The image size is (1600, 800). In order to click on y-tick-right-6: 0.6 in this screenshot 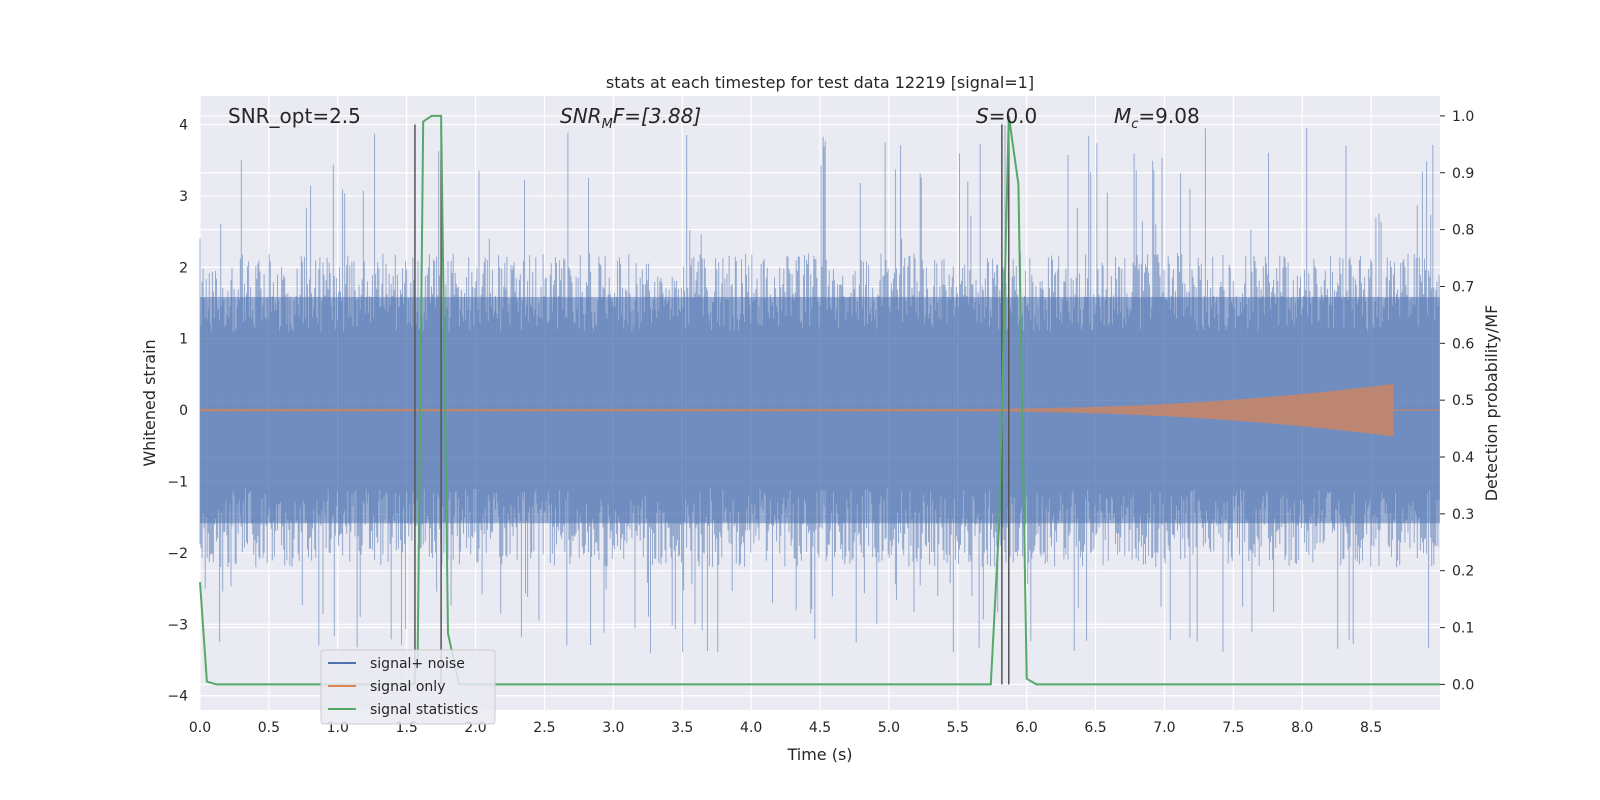, I will do `click(1463, 344)`.